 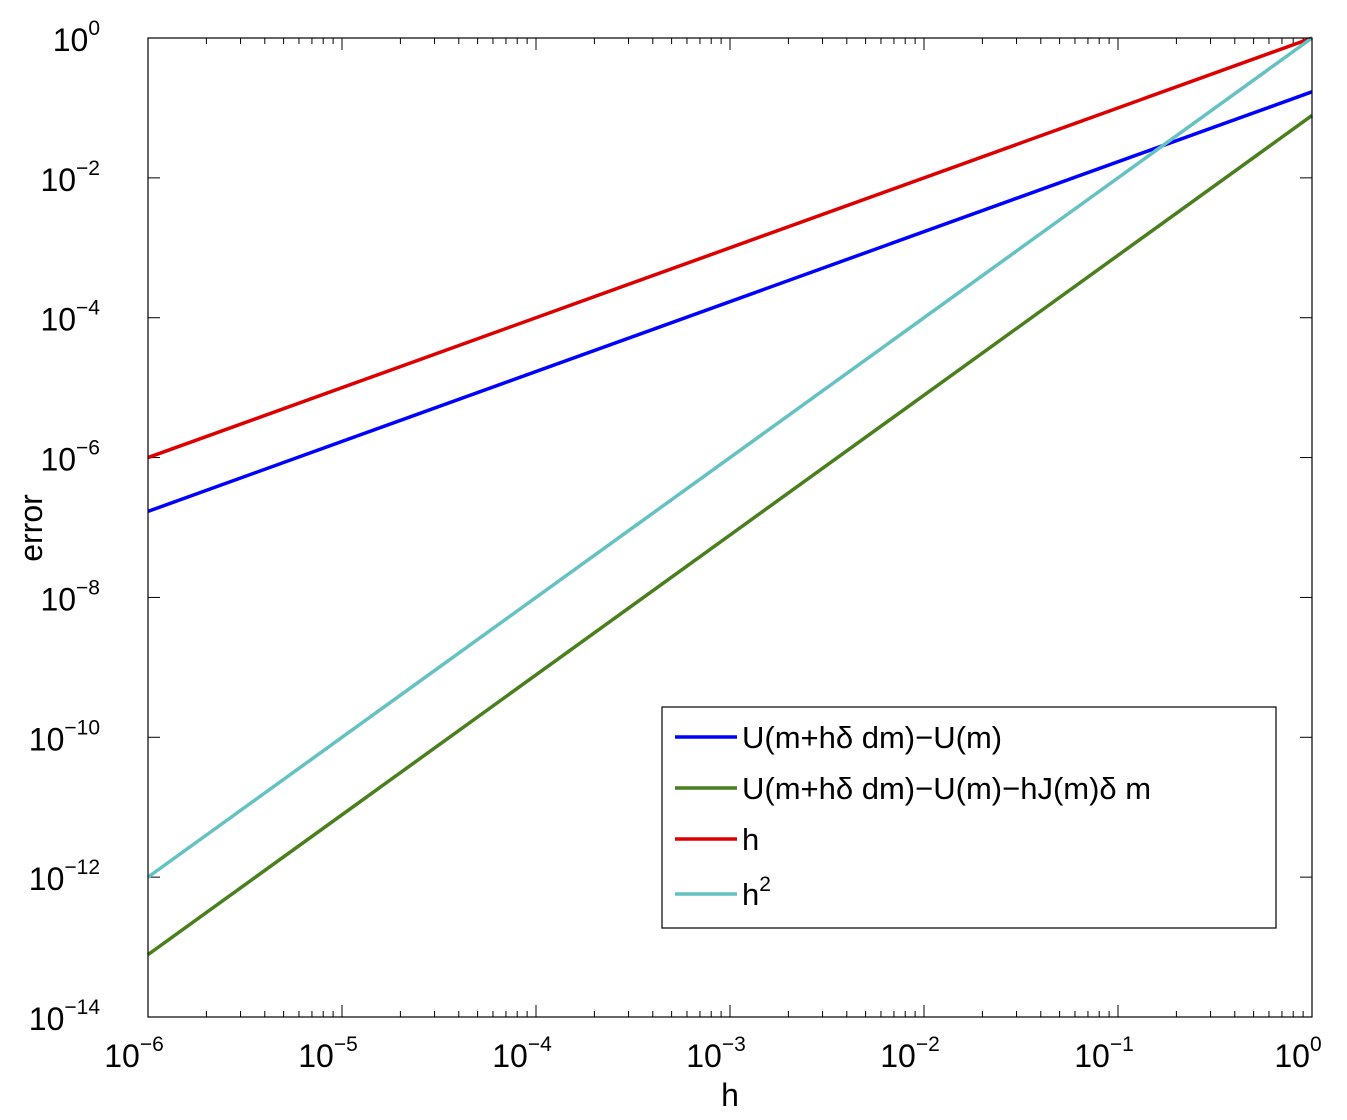 What do you see at coordinates (946, 788) in the screenshot?
I see `legend-label-2: U(m+hδ dm)−U(m)−hJ(m)δ m` at bounding box center [946, 788].